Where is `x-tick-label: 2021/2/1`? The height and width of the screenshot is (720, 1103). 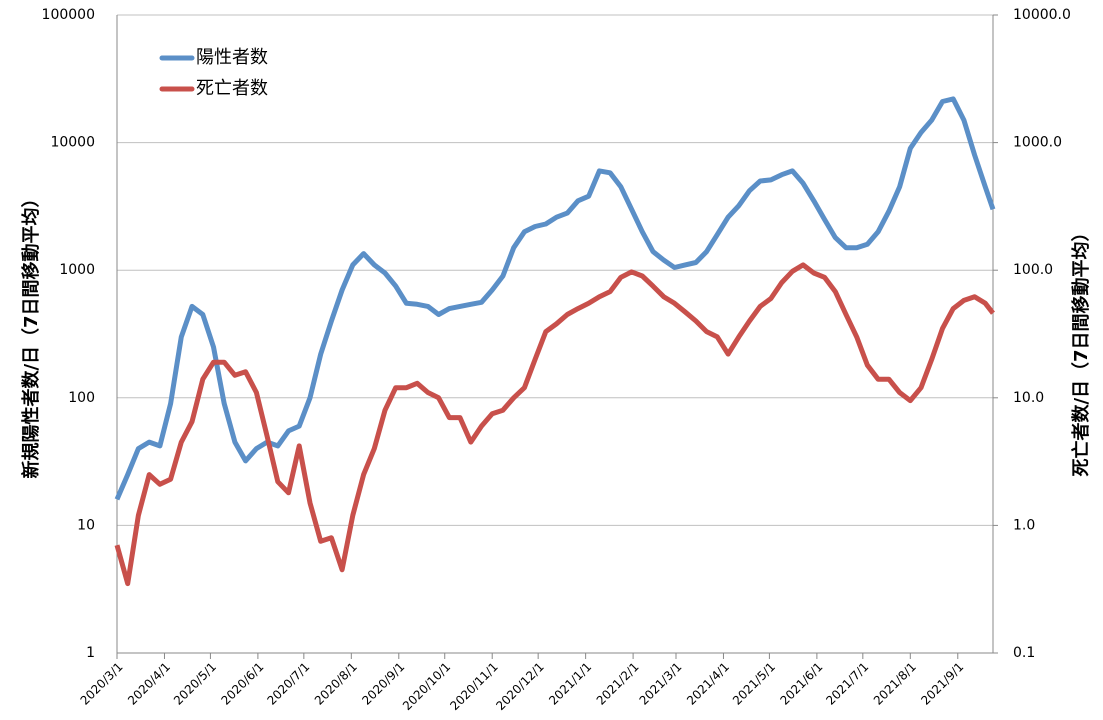
x-tick-label: 2021/2/1 is located at coordinates (618, 684).